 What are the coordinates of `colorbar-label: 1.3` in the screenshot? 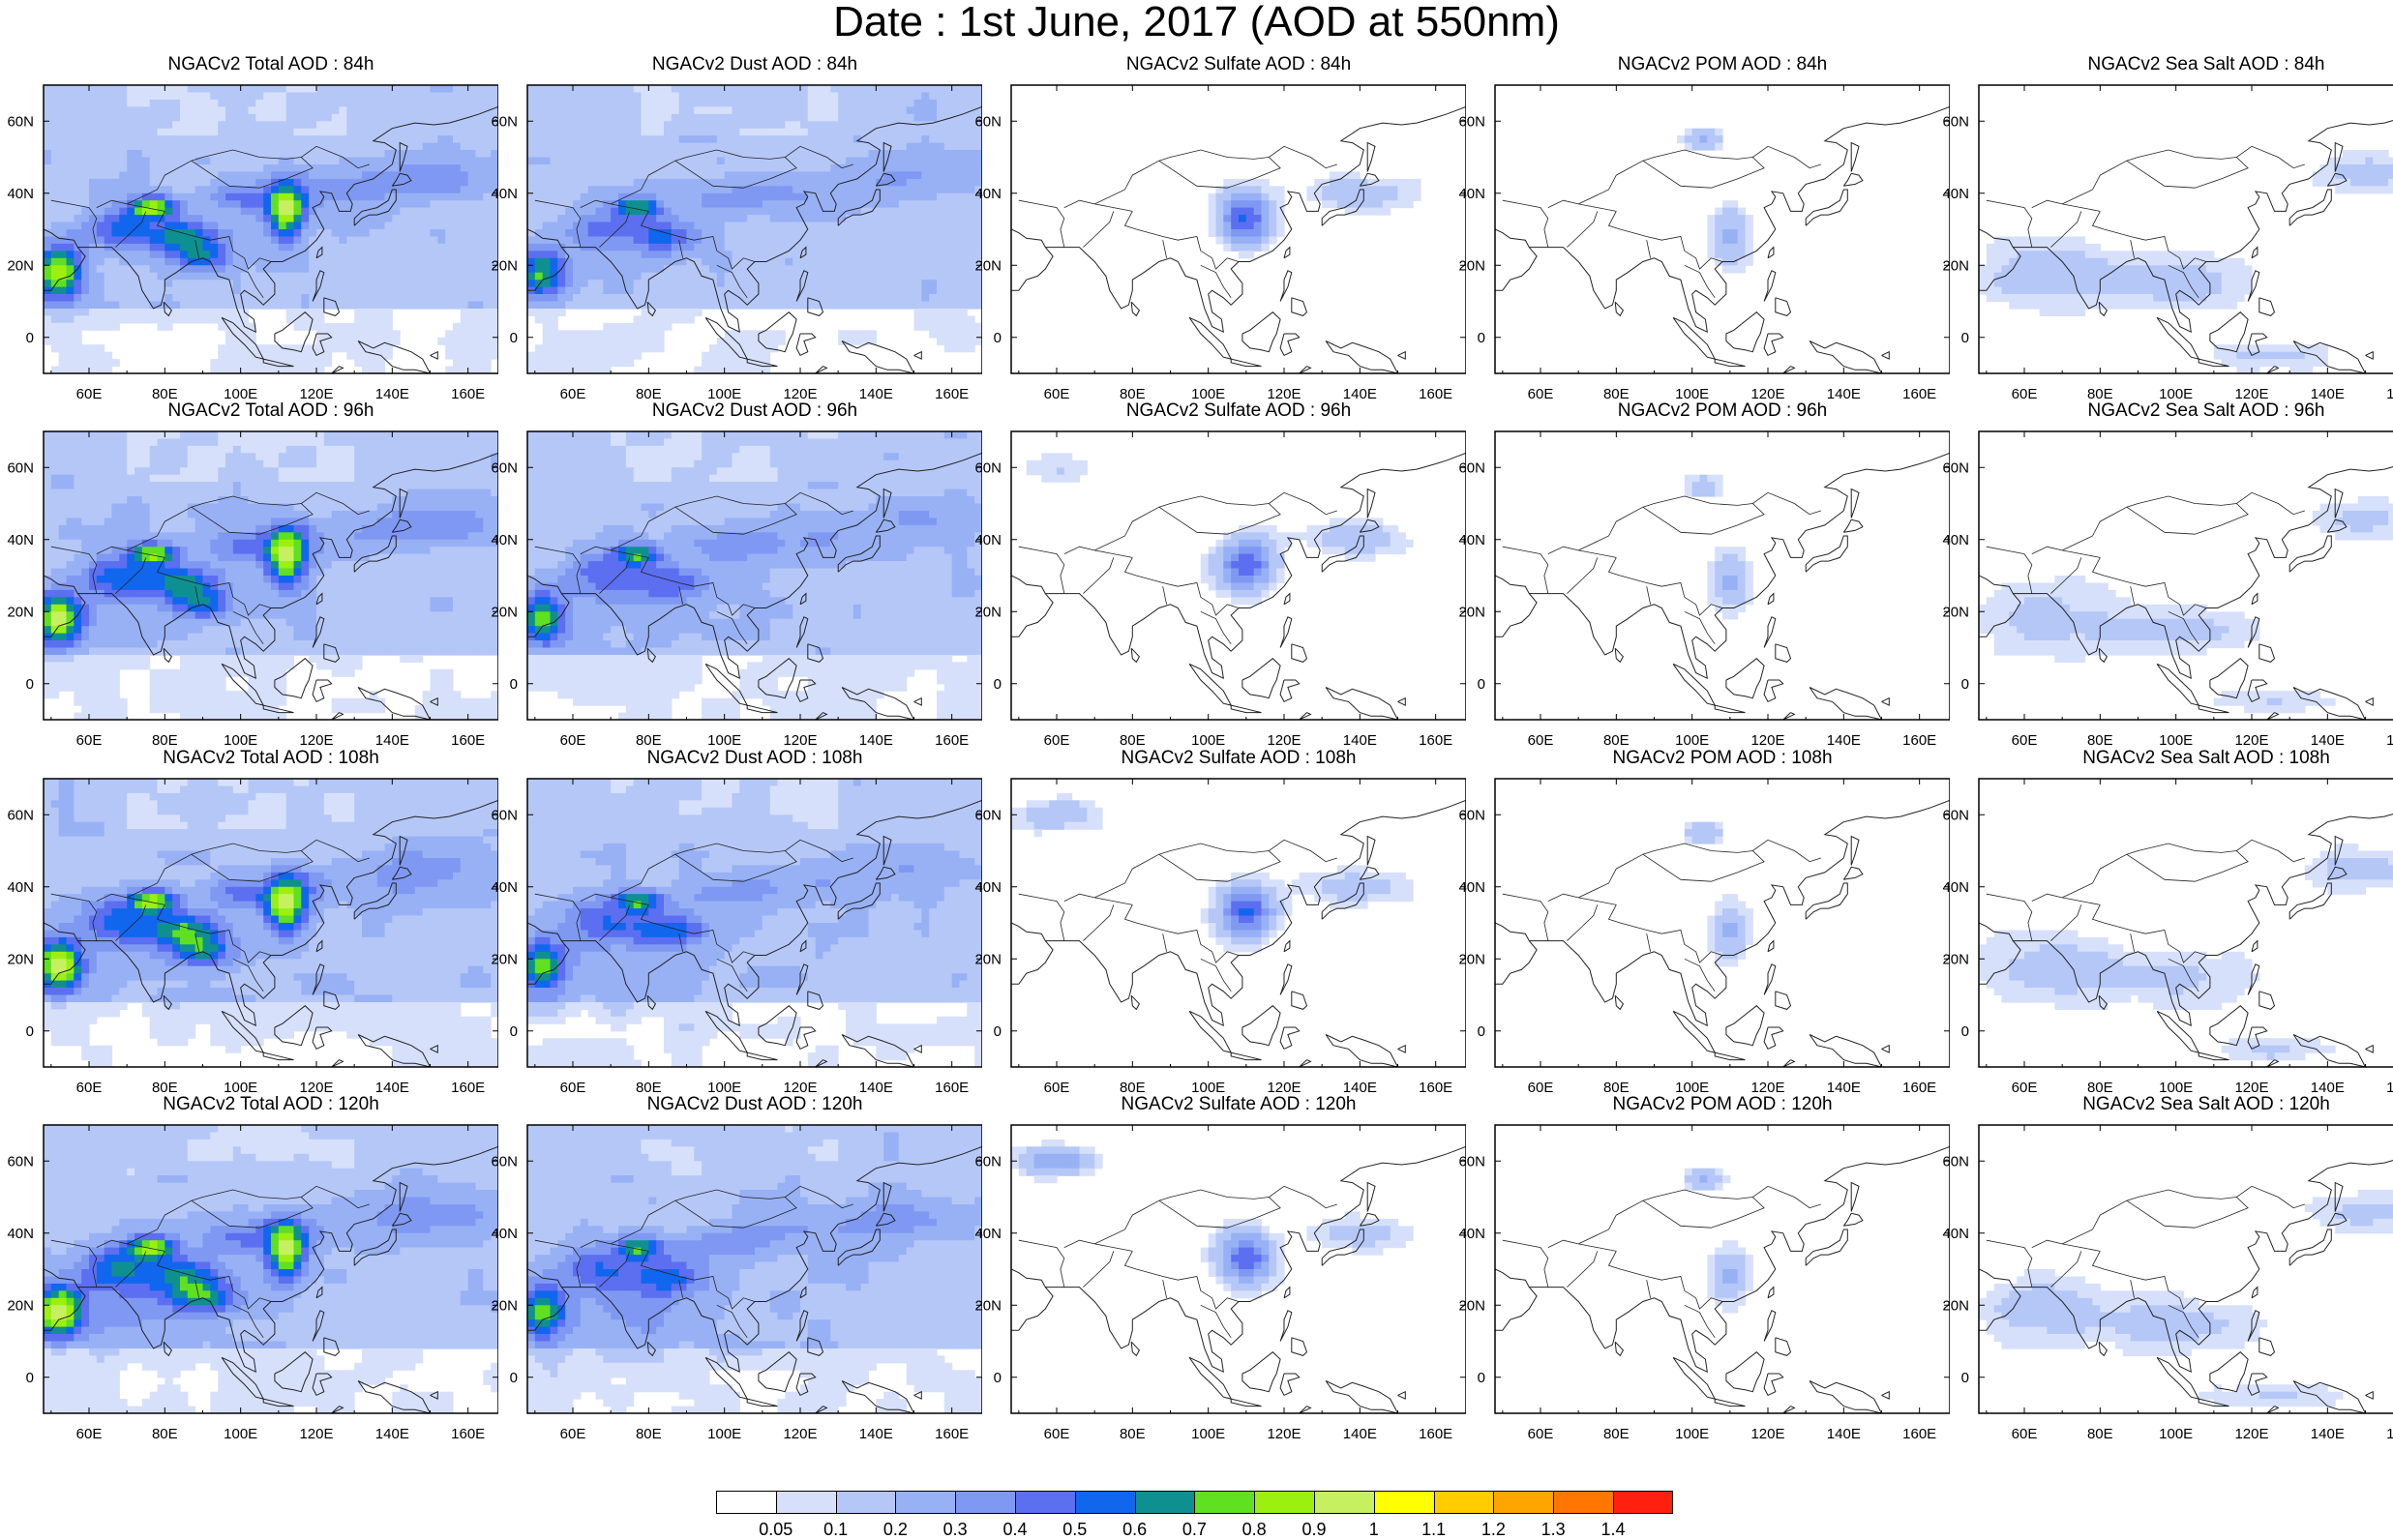 It's located at (1554, 1530).